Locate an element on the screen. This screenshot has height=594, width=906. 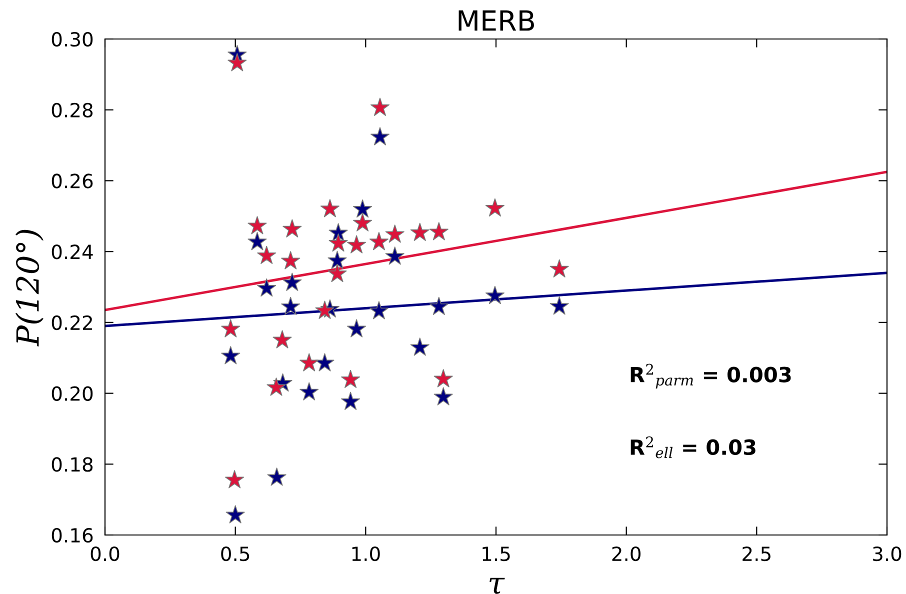
y-tick-label: 0.28 is located at coordinates (72, 110).